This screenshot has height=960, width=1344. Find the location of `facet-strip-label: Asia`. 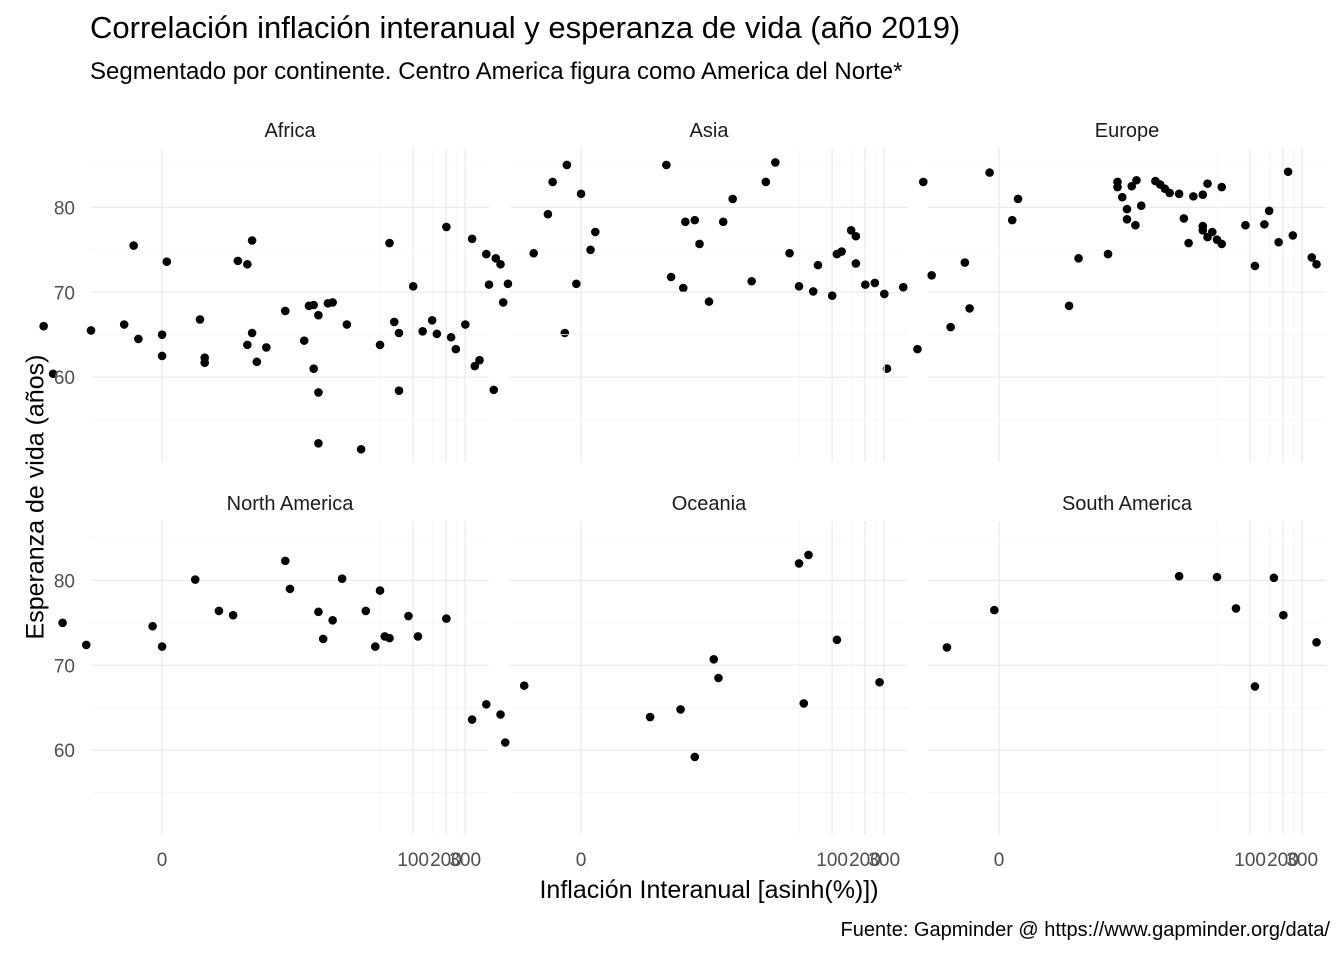

facet-strip-label: Asia is located at coordinates (710, 131).